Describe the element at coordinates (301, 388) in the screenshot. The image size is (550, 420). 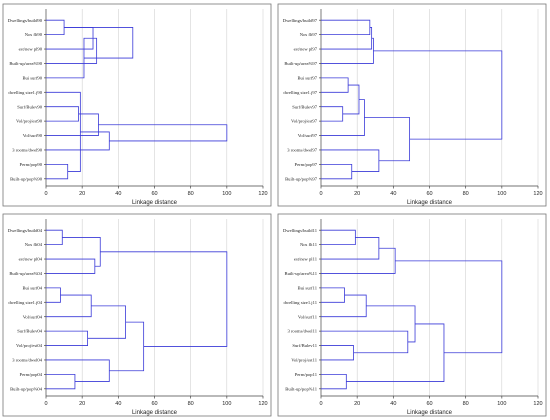
I see `leaf-label: Built-up/pop%11` at that location.